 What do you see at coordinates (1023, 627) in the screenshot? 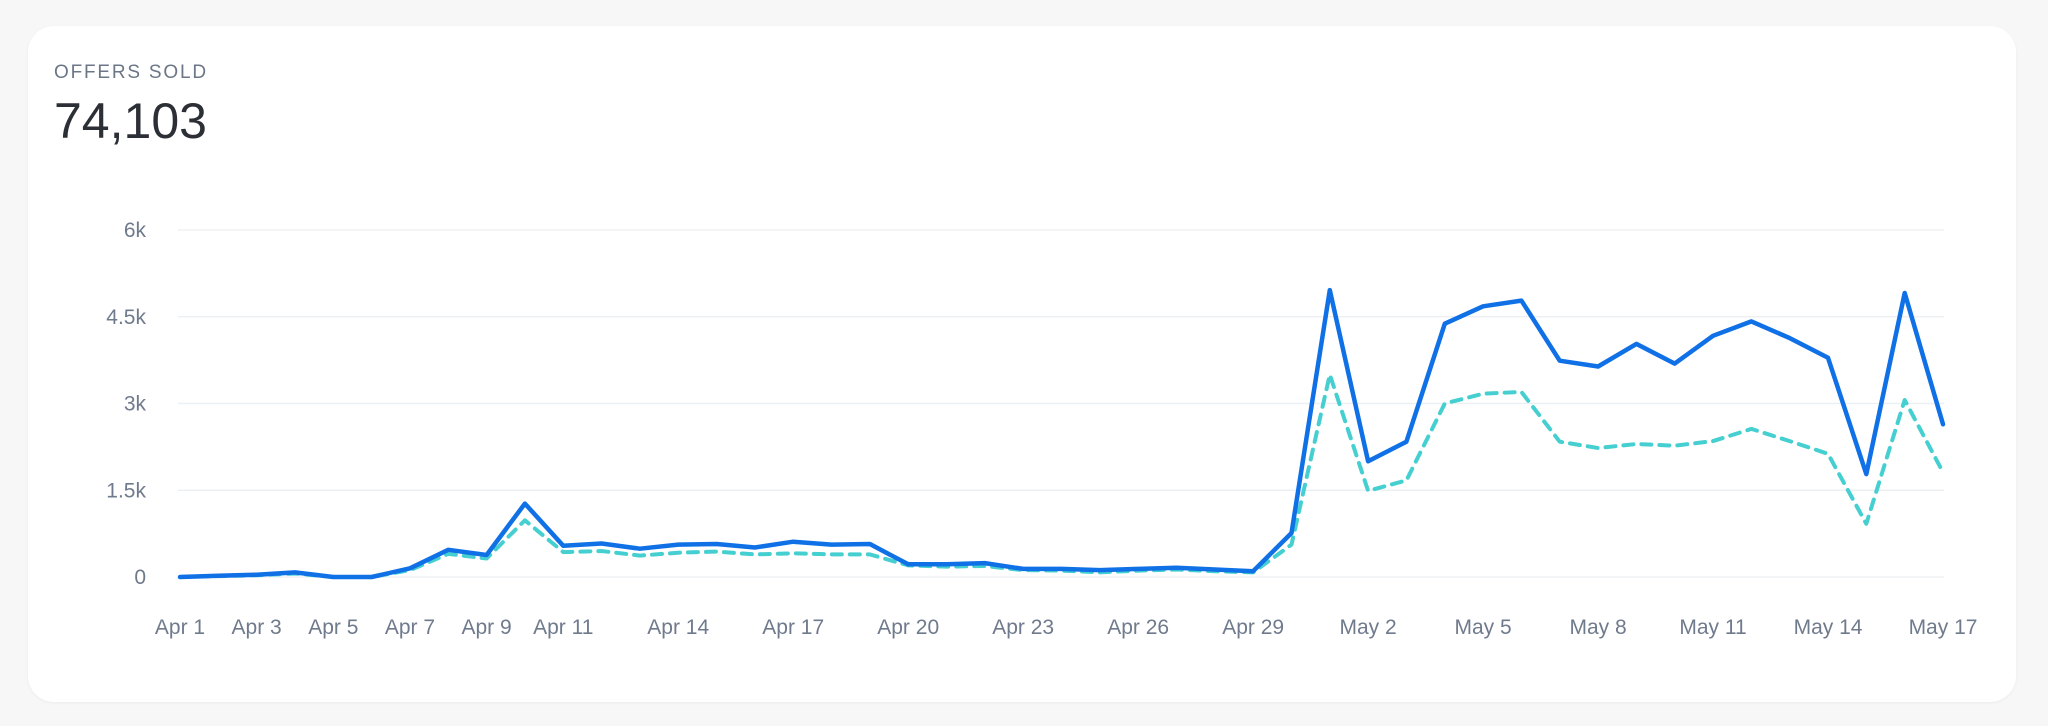
I see `x-tick-label: Apr 23` at bounding box center [1023, 627].